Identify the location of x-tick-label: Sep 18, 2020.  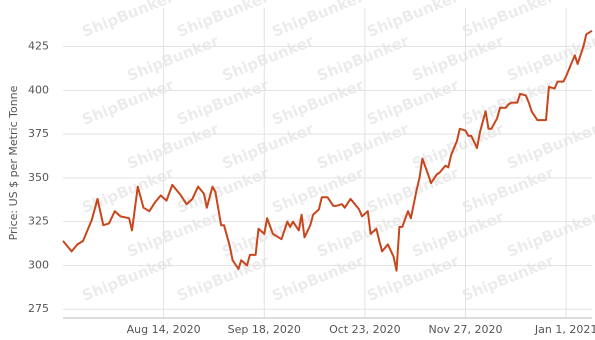
(264, 329).